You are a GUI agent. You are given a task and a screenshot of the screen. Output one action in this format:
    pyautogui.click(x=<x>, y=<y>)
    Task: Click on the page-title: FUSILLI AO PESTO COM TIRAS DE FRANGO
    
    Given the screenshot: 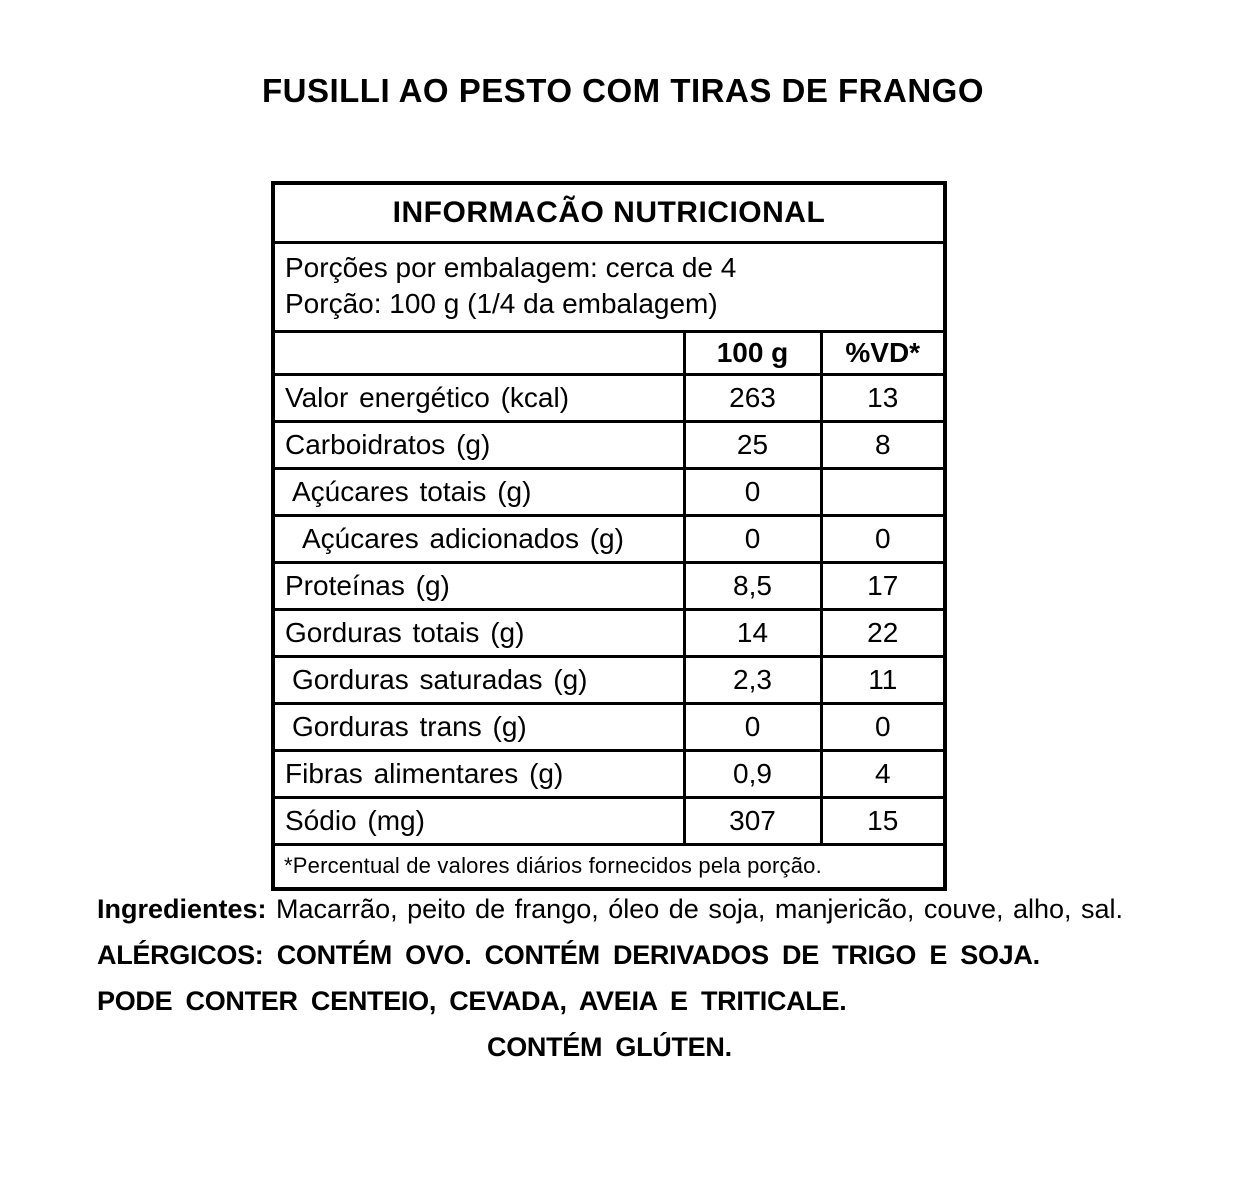 What is the action you would take?
    pyautogui.click(x=623, y=90)
    